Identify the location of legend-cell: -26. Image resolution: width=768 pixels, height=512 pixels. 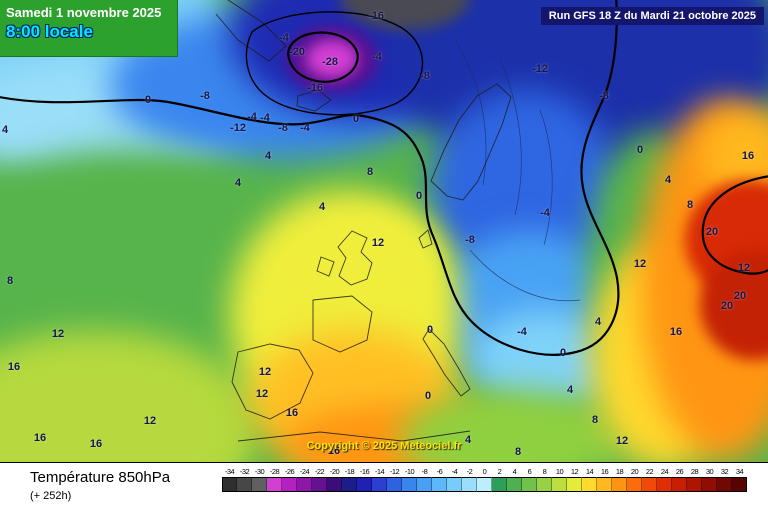
(289, 479).